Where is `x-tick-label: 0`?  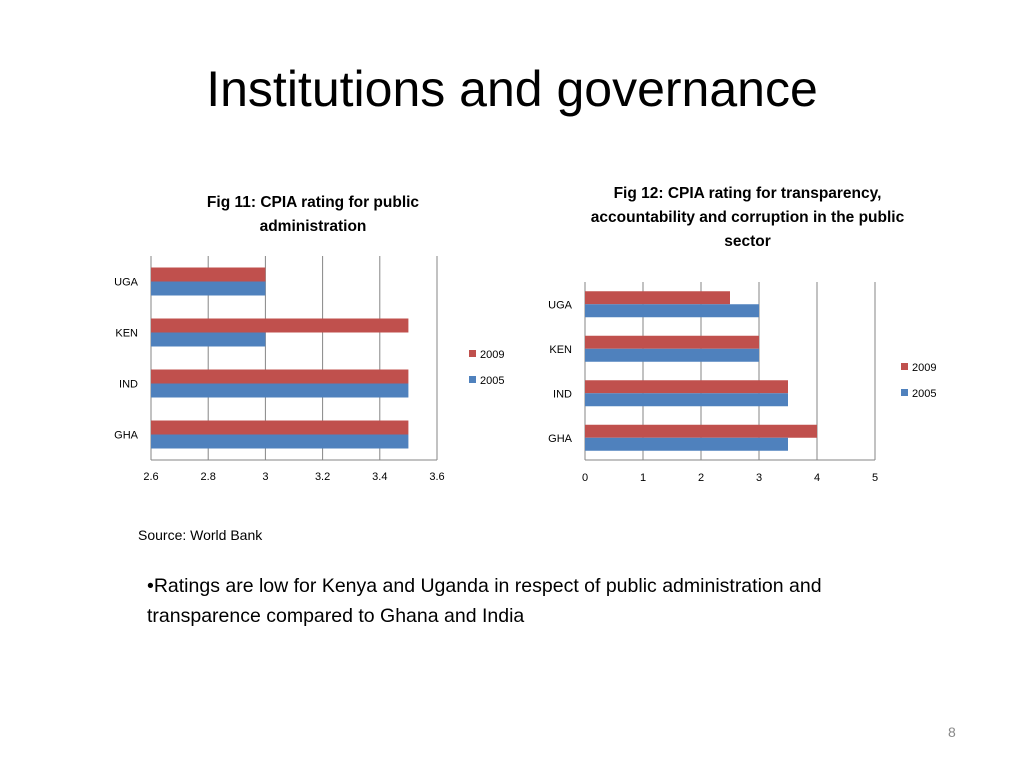
x-tick-label: 0 is located at coordinates (585, 478).